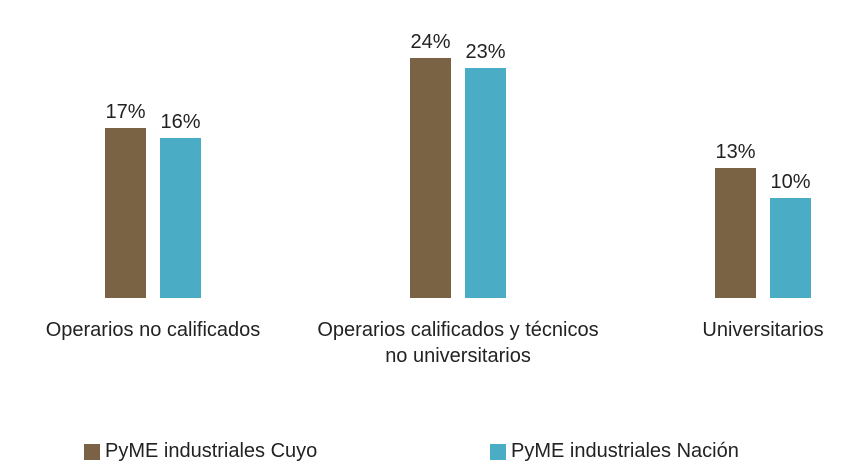 This screenshot has height=465, width=847. Describe the element at coordinates (180, 122) in the screenshot. I see `data-label: 16%` at that location.